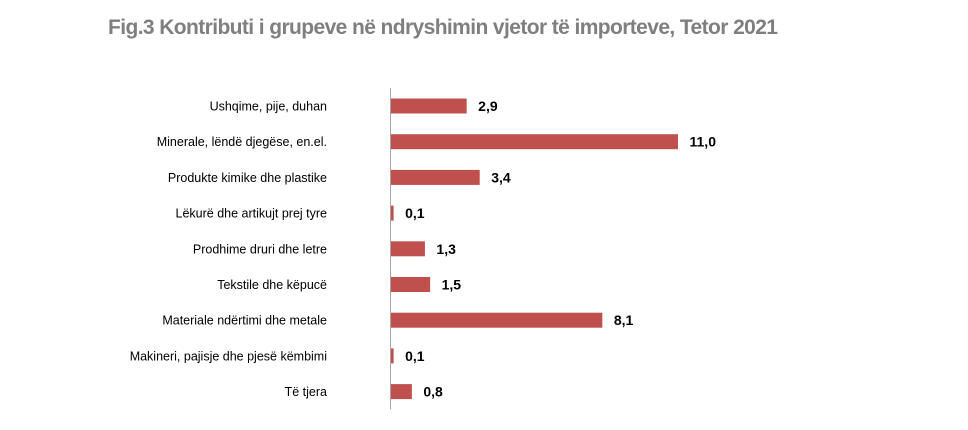 This screenshot has height=430, width=968. Describe the element at coordinates (272, 285) in the screenshot. I see `category-label: Tekstile dhe këpucë` at that location.